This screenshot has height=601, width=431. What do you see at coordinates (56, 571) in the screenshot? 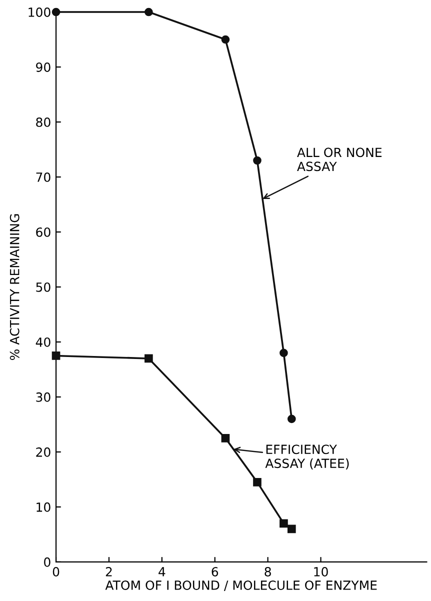
I see `x-tick-label: 0` at bounding box center [56, 571].